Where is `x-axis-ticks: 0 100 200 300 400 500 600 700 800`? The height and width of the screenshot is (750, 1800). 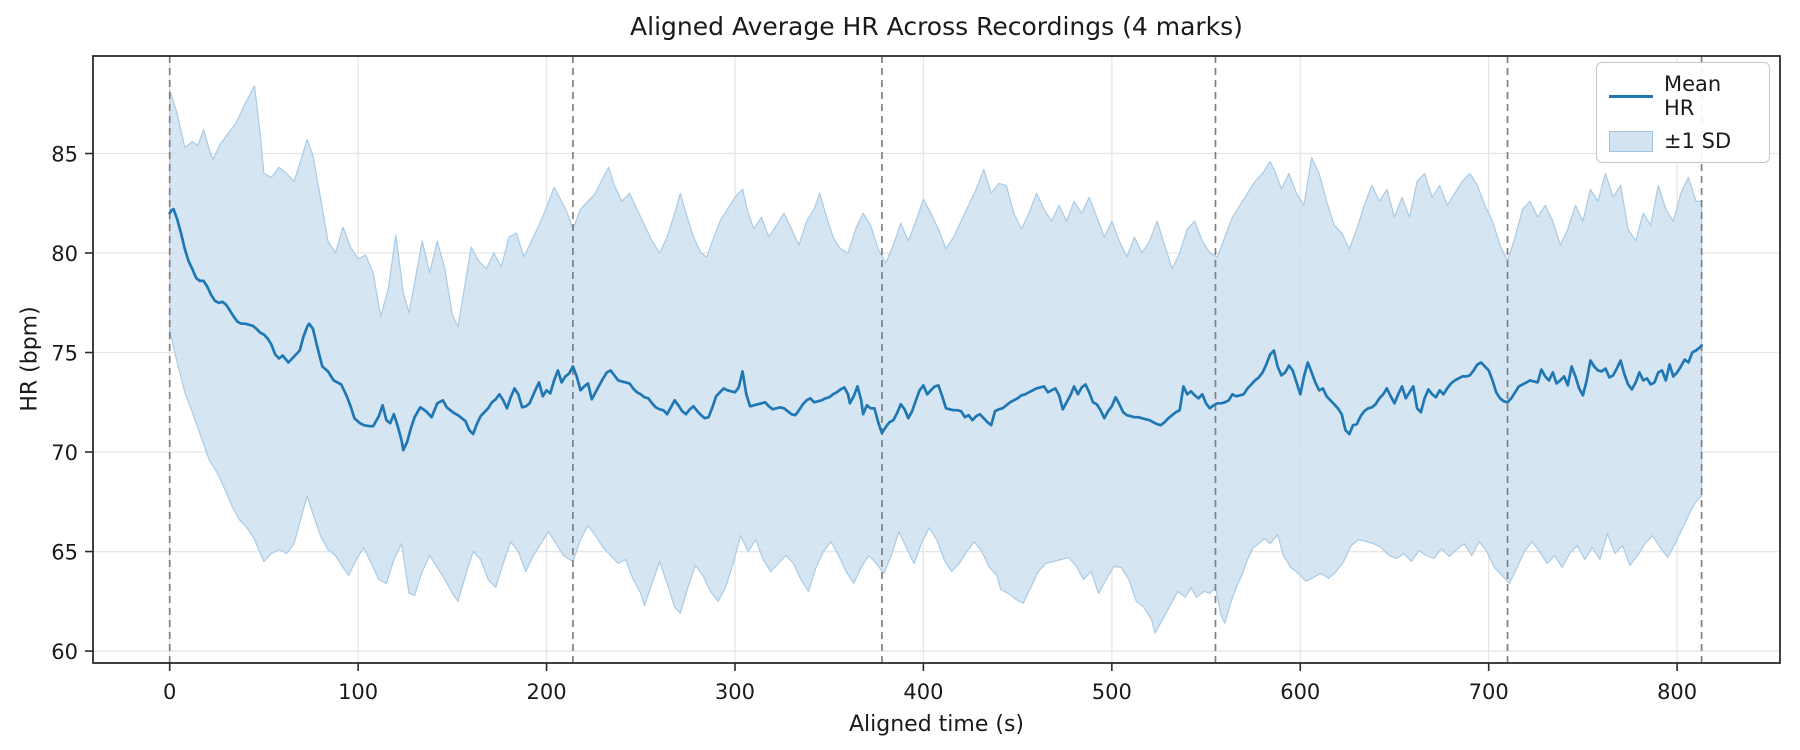
x-axis-ticks: 0 100 200 300 400 500 600 700 800 is located at coordinates (930, 683).